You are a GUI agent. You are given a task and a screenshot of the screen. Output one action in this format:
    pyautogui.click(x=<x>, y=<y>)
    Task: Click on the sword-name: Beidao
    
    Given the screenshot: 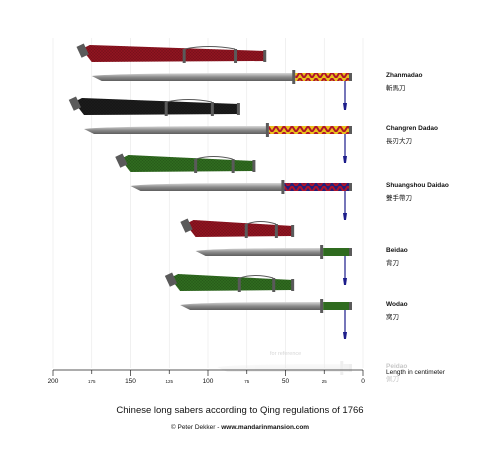 What is the action you would take?
    pyautogui.click(x=397, y=250)
    